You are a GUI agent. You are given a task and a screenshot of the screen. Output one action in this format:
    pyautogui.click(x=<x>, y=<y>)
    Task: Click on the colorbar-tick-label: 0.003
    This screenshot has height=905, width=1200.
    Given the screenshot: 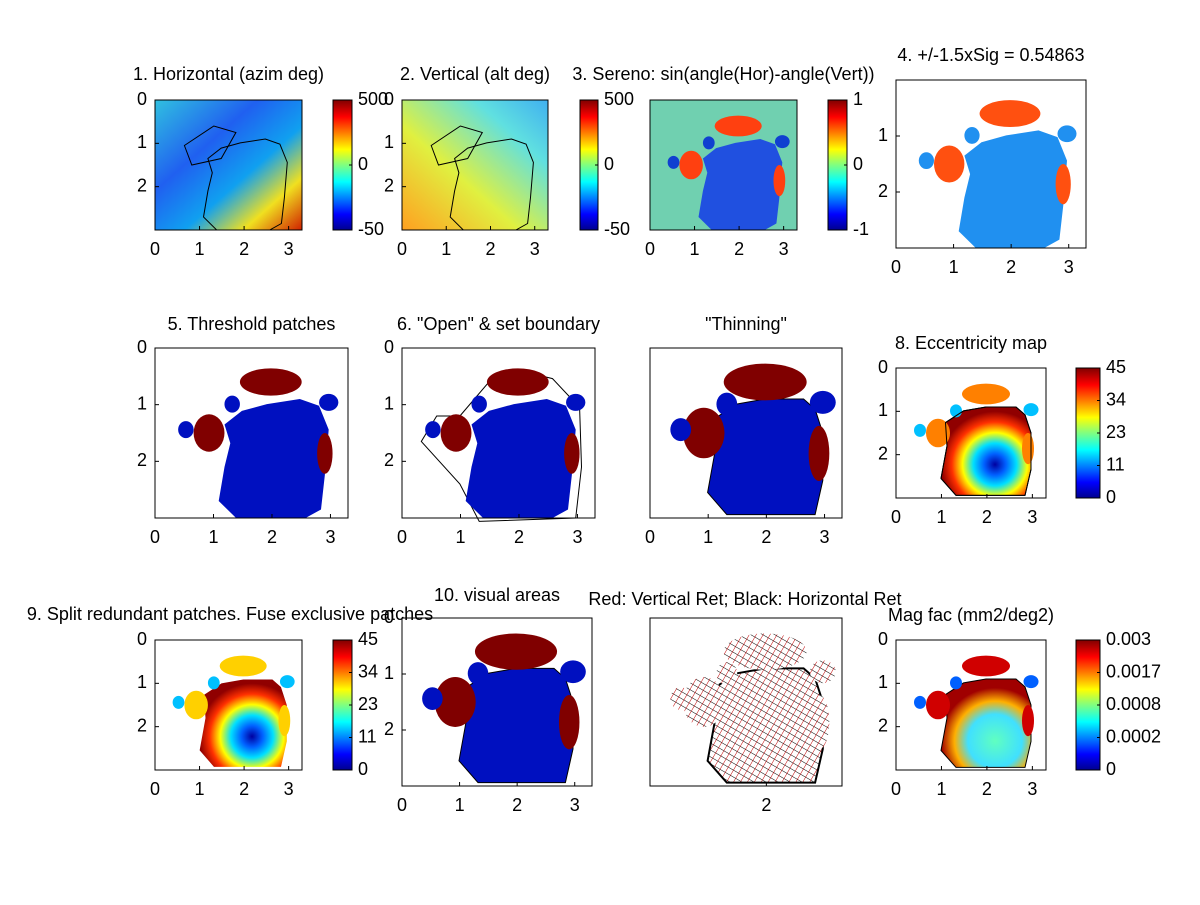 What is the action you would take?
    pyautogui.click(x=1128, y=639)
    